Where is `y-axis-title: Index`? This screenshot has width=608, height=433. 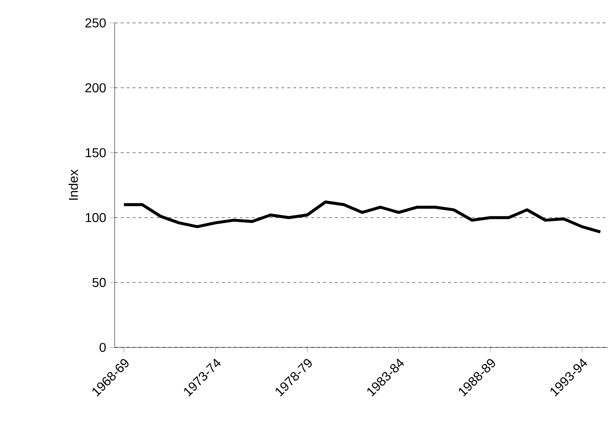 y-axis-title: Index is located at coordinates (73, 185).